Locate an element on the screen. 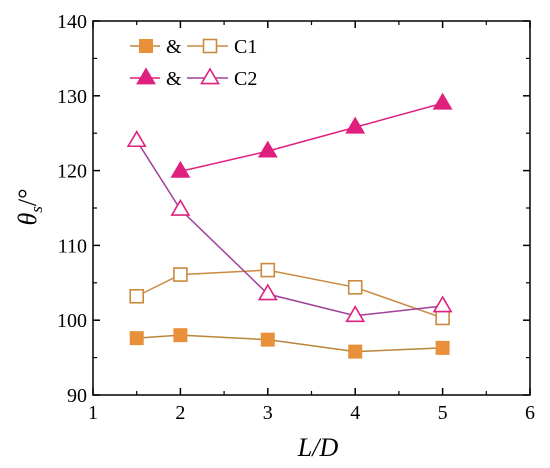 The height and width of the screenshot is (468, 550). legend: & C1 & C2 is located at coordinates (193, 63).